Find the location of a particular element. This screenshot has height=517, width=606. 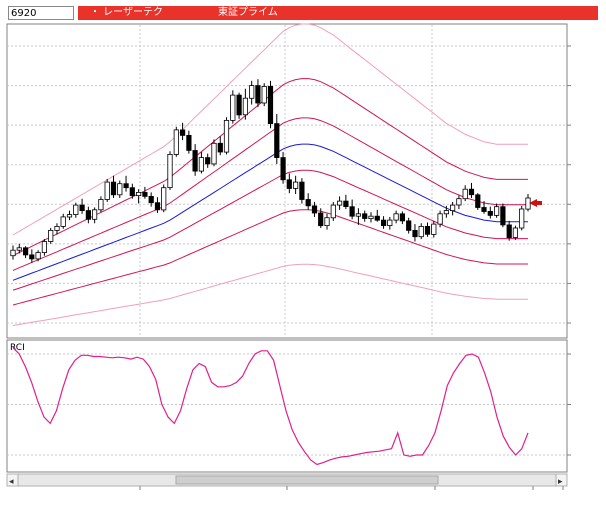

chevron-left-icon: ◂ is located at coordinates (11, 482).